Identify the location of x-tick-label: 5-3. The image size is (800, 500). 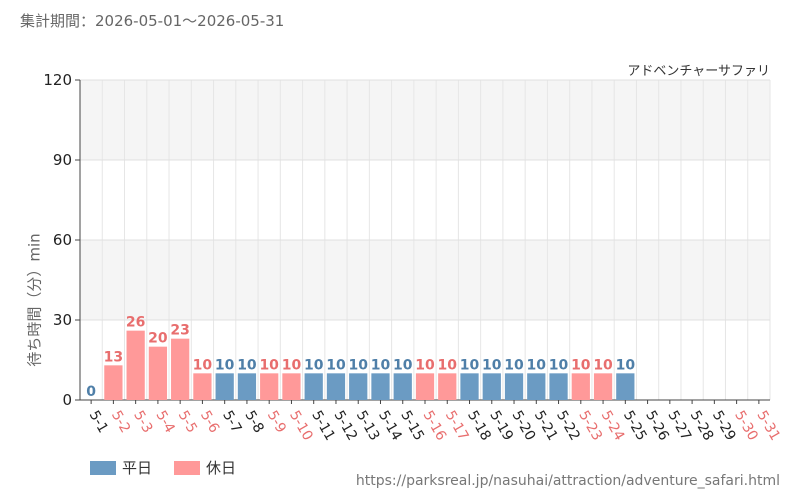
(142, 422).